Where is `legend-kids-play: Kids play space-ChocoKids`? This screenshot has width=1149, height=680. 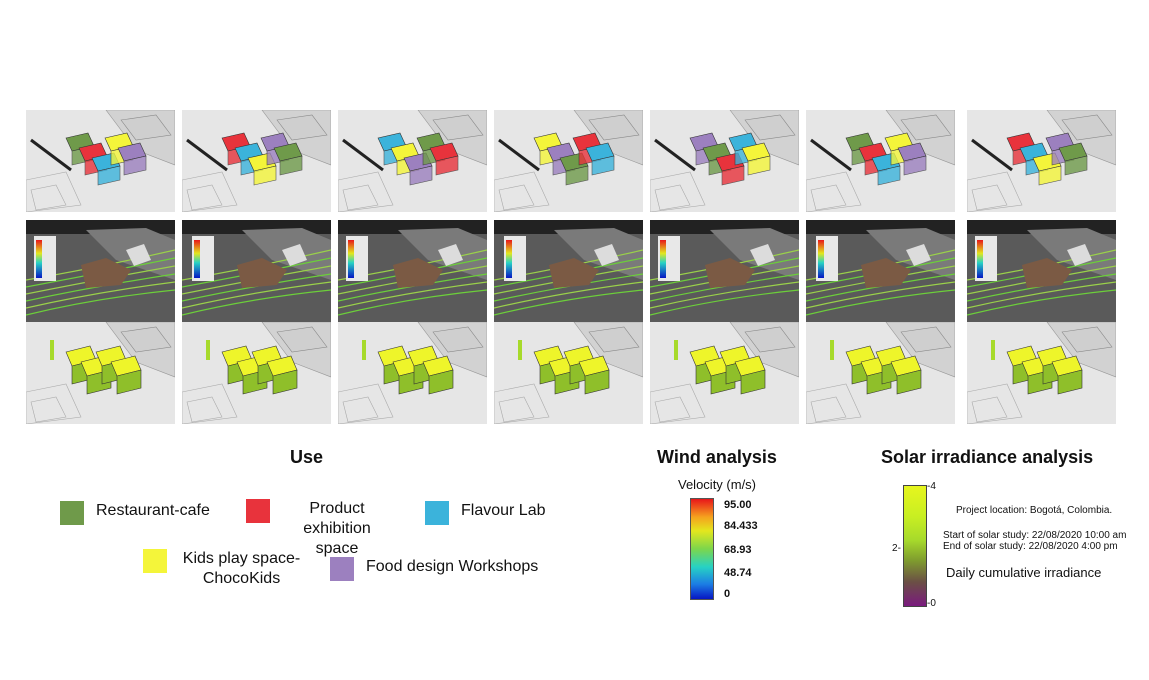
legend-kids-play: Kids play space-ChocoKids is located at coordinates (223, 569).